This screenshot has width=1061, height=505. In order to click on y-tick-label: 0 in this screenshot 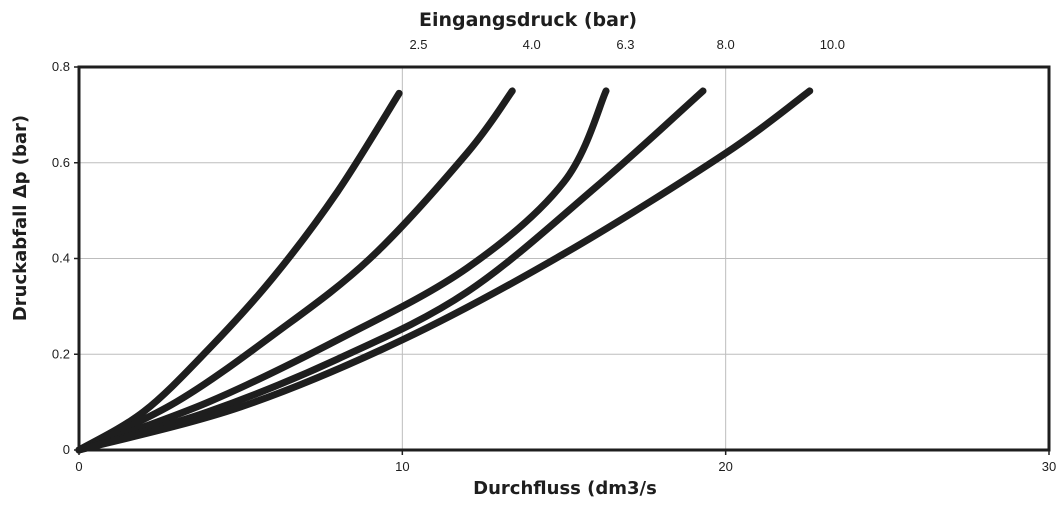, I will do `click(66, 449)`.